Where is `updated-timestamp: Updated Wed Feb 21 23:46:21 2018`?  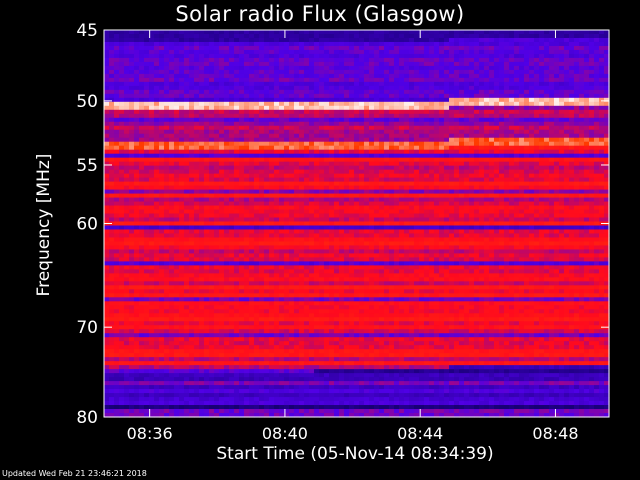
updated-timestamp: Updated Wed Feb 21 23:46:21 2018 is located at coordinates (74, 473).